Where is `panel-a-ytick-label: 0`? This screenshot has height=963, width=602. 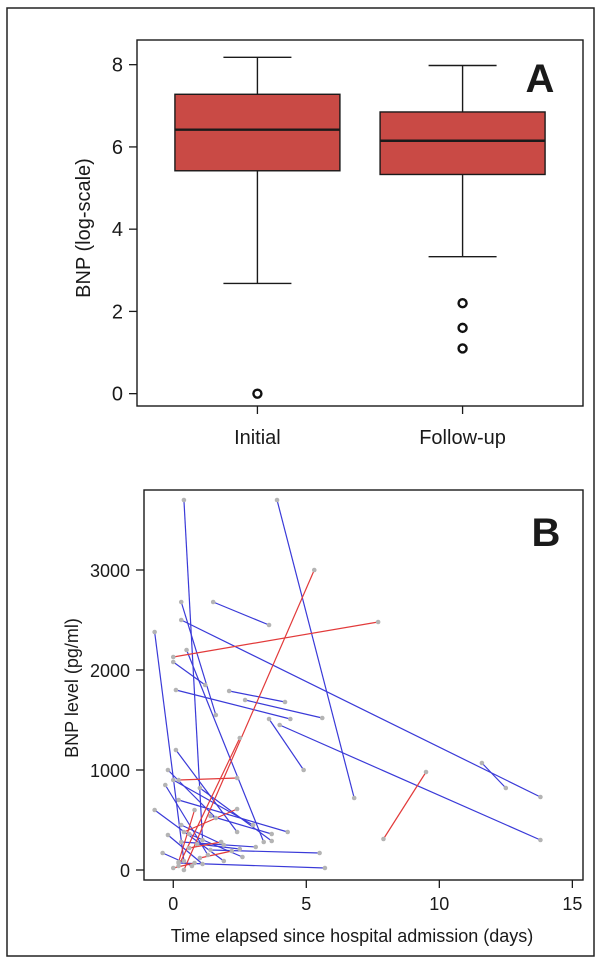 panel-a-ytick-label: 0 is located at coordinates (117, 395).